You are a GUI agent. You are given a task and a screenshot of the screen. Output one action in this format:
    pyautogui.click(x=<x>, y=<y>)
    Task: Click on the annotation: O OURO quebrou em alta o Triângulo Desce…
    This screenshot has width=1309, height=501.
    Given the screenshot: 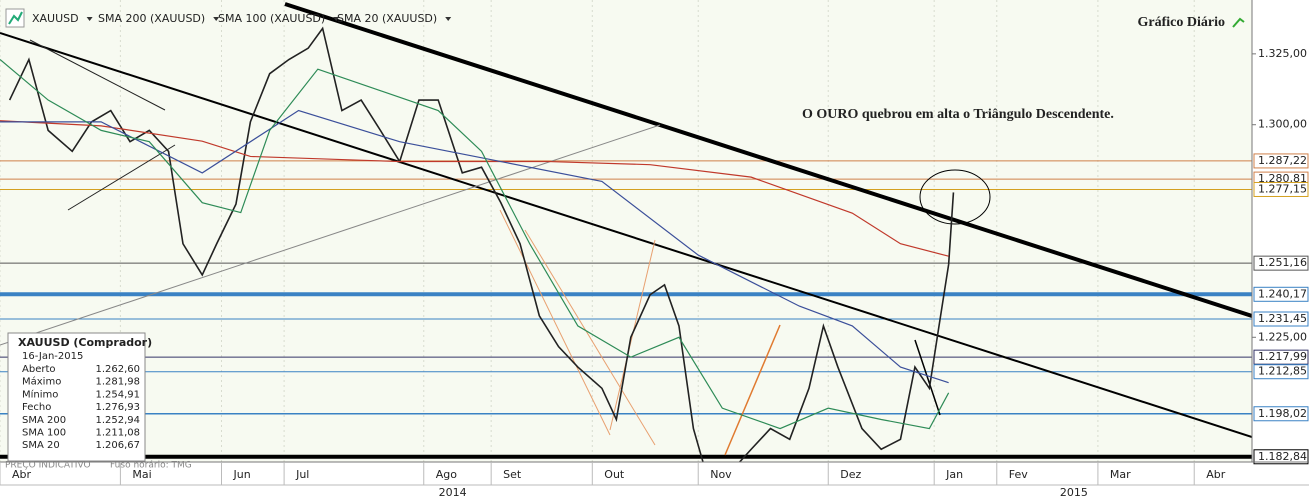 What is the action you would take?
    pyautogui.click(x=958, y=114)
    